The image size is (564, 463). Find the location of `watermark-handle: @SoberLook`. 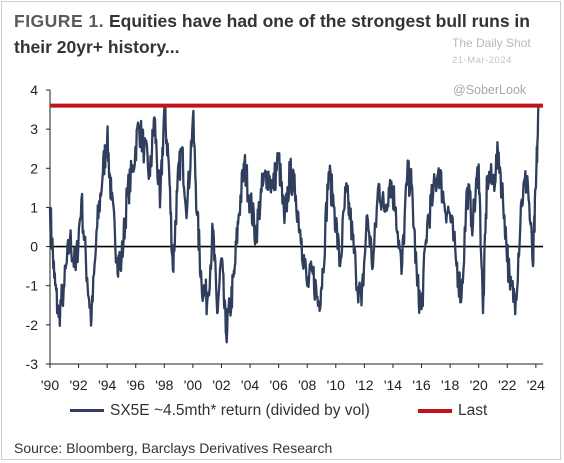

watermark-handle: @SoberLook is located at coordinates (490, 90).